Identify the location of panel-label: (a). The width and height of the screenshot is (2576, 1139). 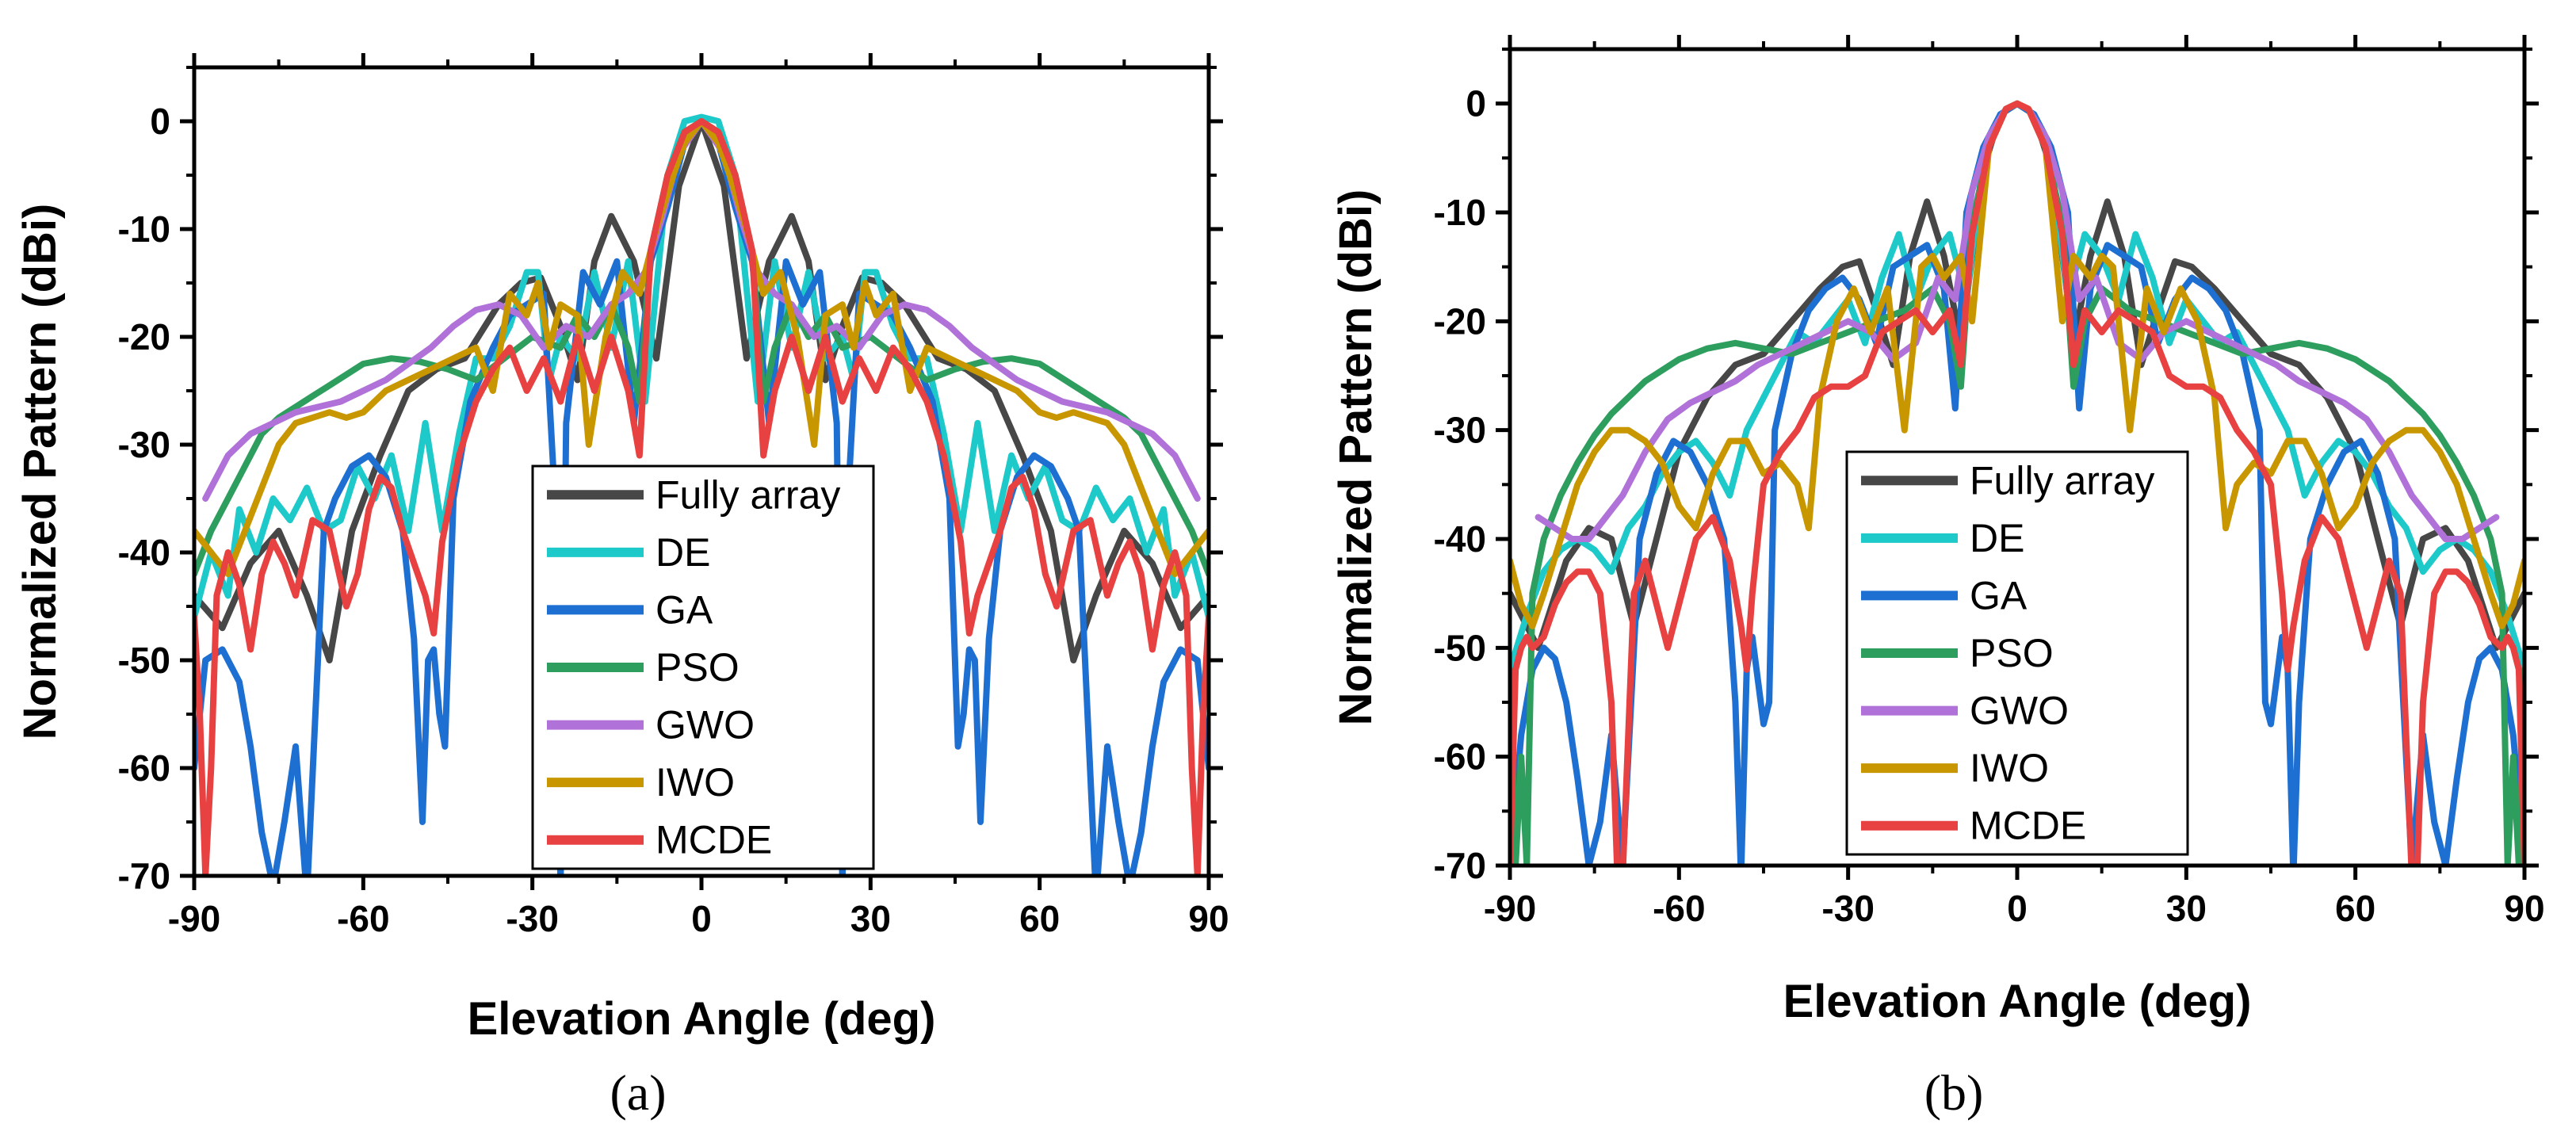
(638, 1092).